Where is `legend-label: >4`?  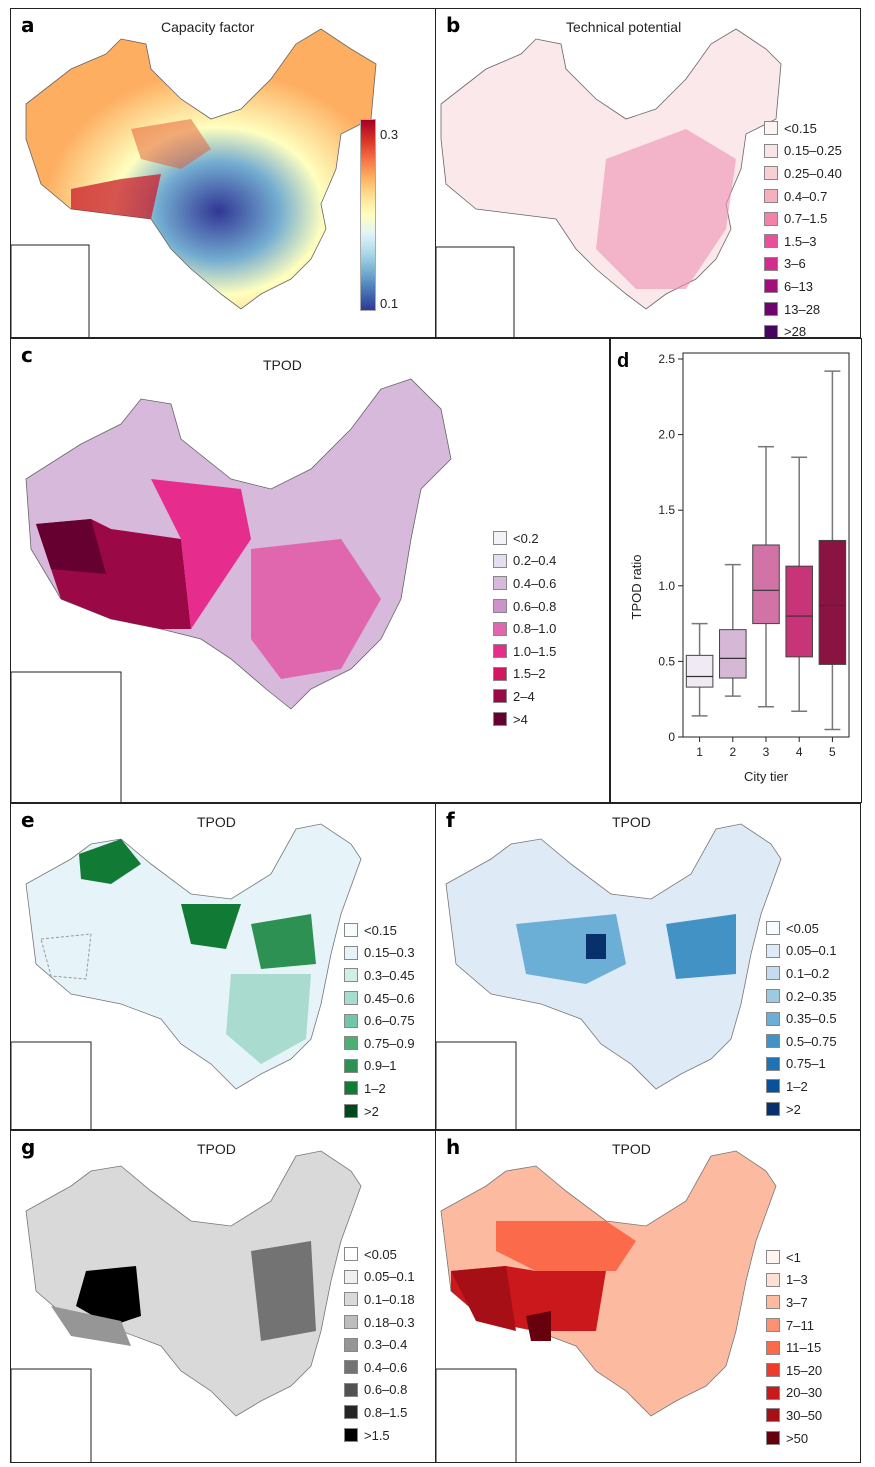 legend-label: >4 is located at coordinates (520, 719).